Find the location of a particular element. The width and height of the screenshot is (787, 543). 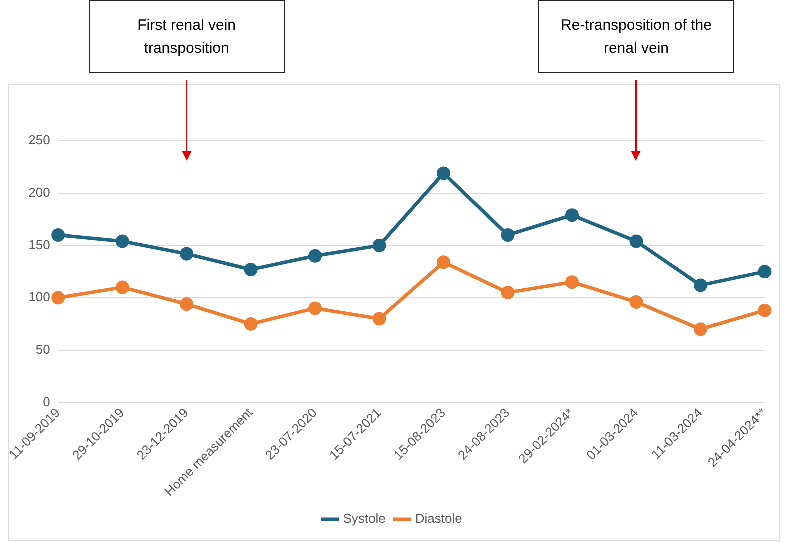

text: Re-transposition of the renal vein is located at coordinates (636, 36).